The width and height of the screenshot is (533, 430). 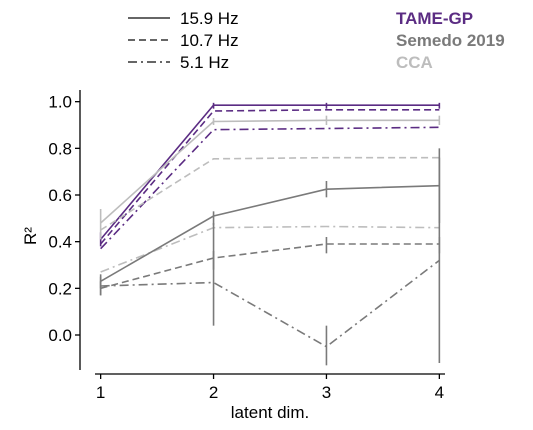 I want to click on method-legend-label: TAME-GP, so click(x=434, y=18).